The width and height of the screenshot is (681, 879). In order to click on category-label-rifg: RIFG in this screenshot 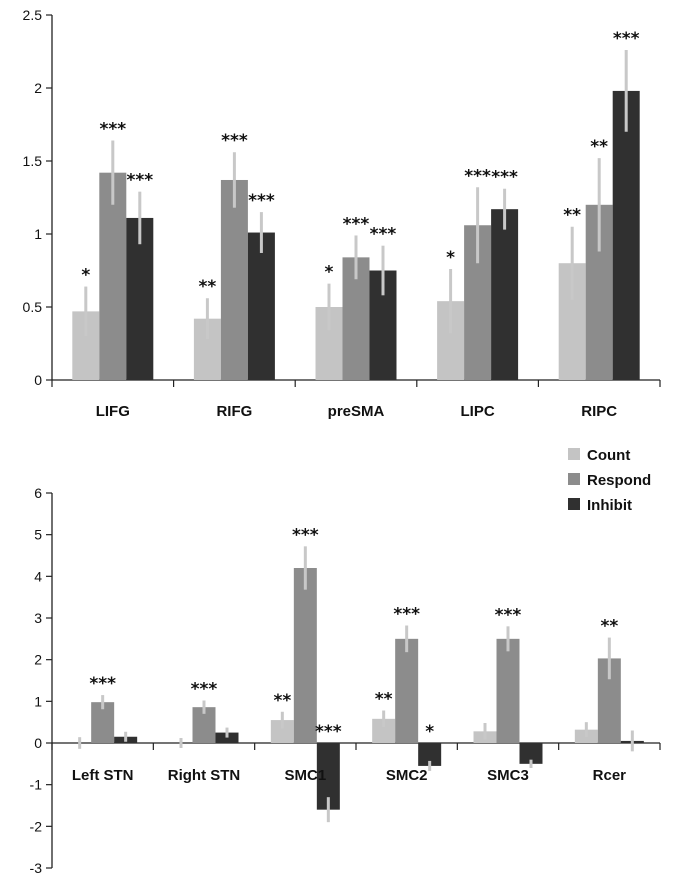, I will do `click(234, 411)`.